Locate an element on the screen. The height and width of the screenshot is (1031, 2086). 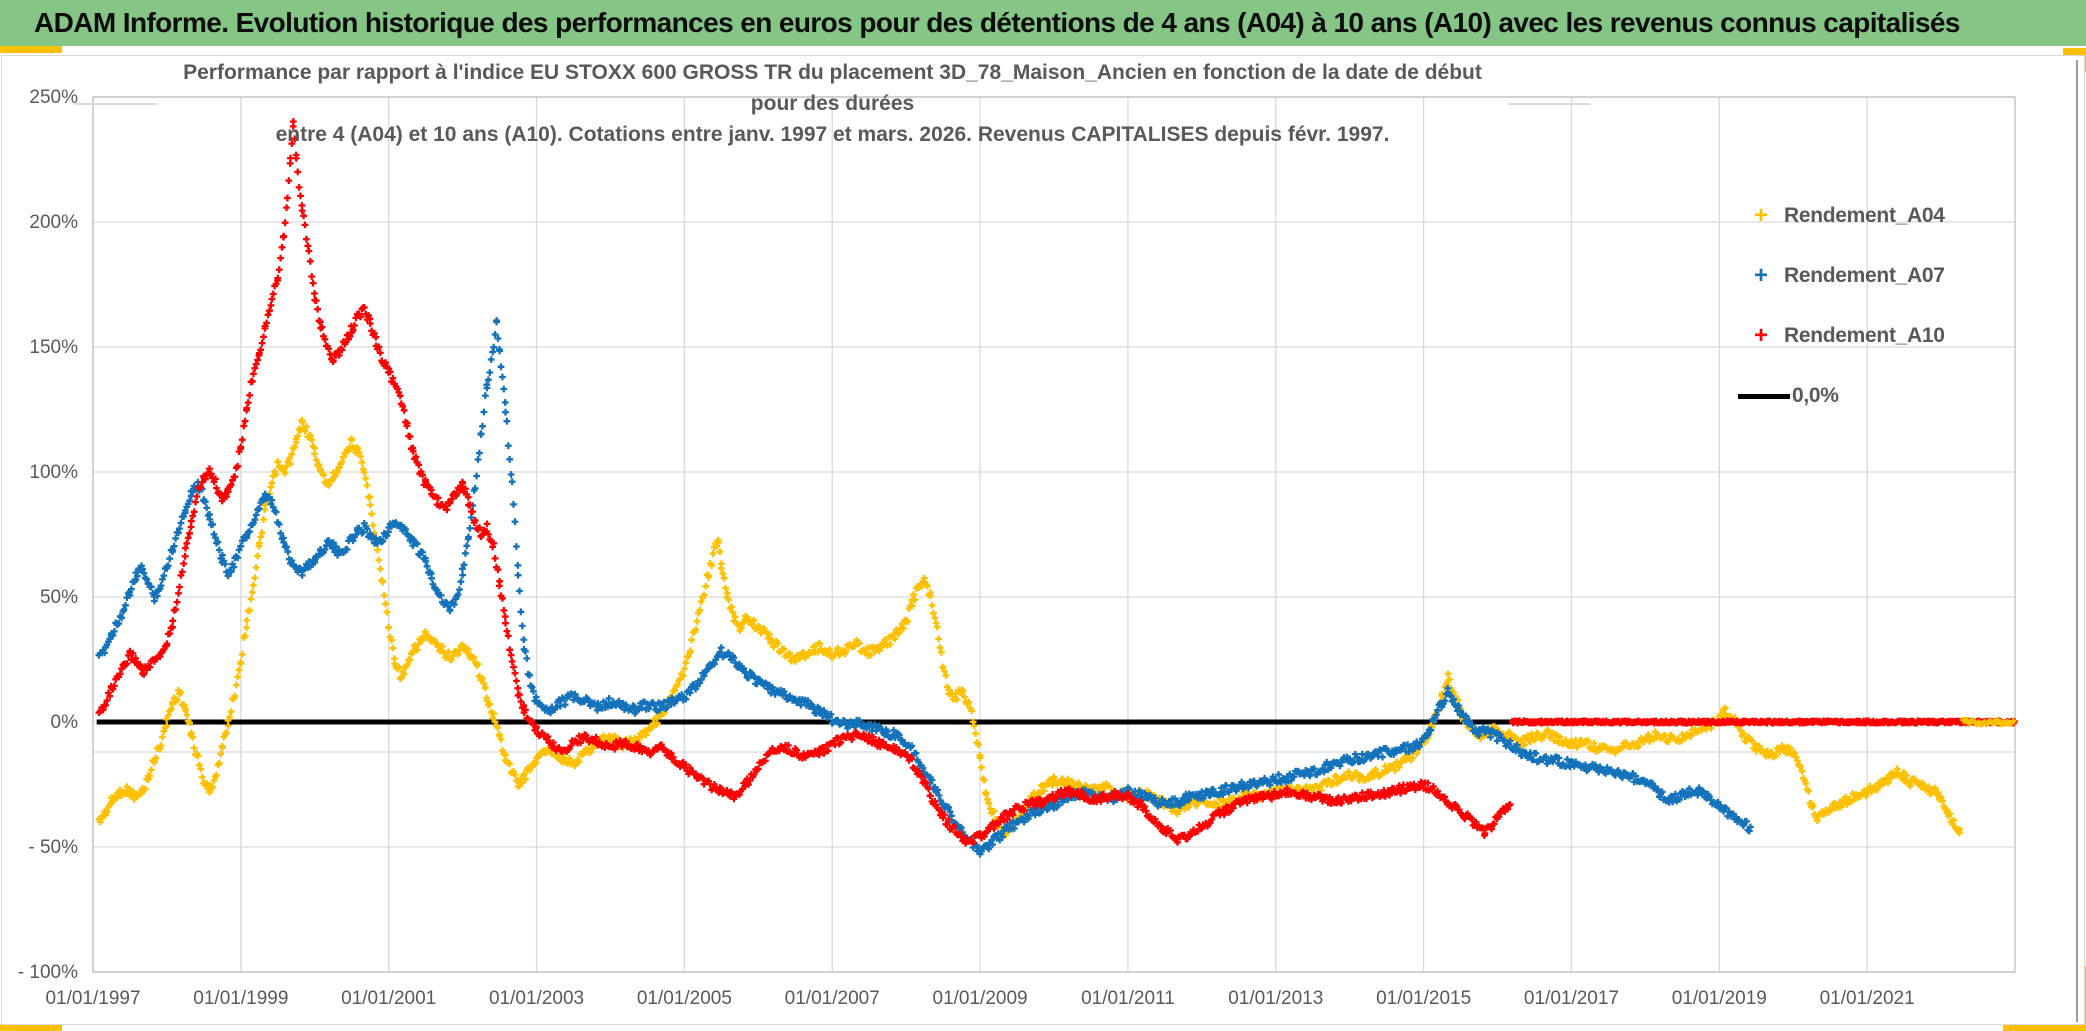
y-axis-tick-label: 100% is located at coordinates (53, 472).